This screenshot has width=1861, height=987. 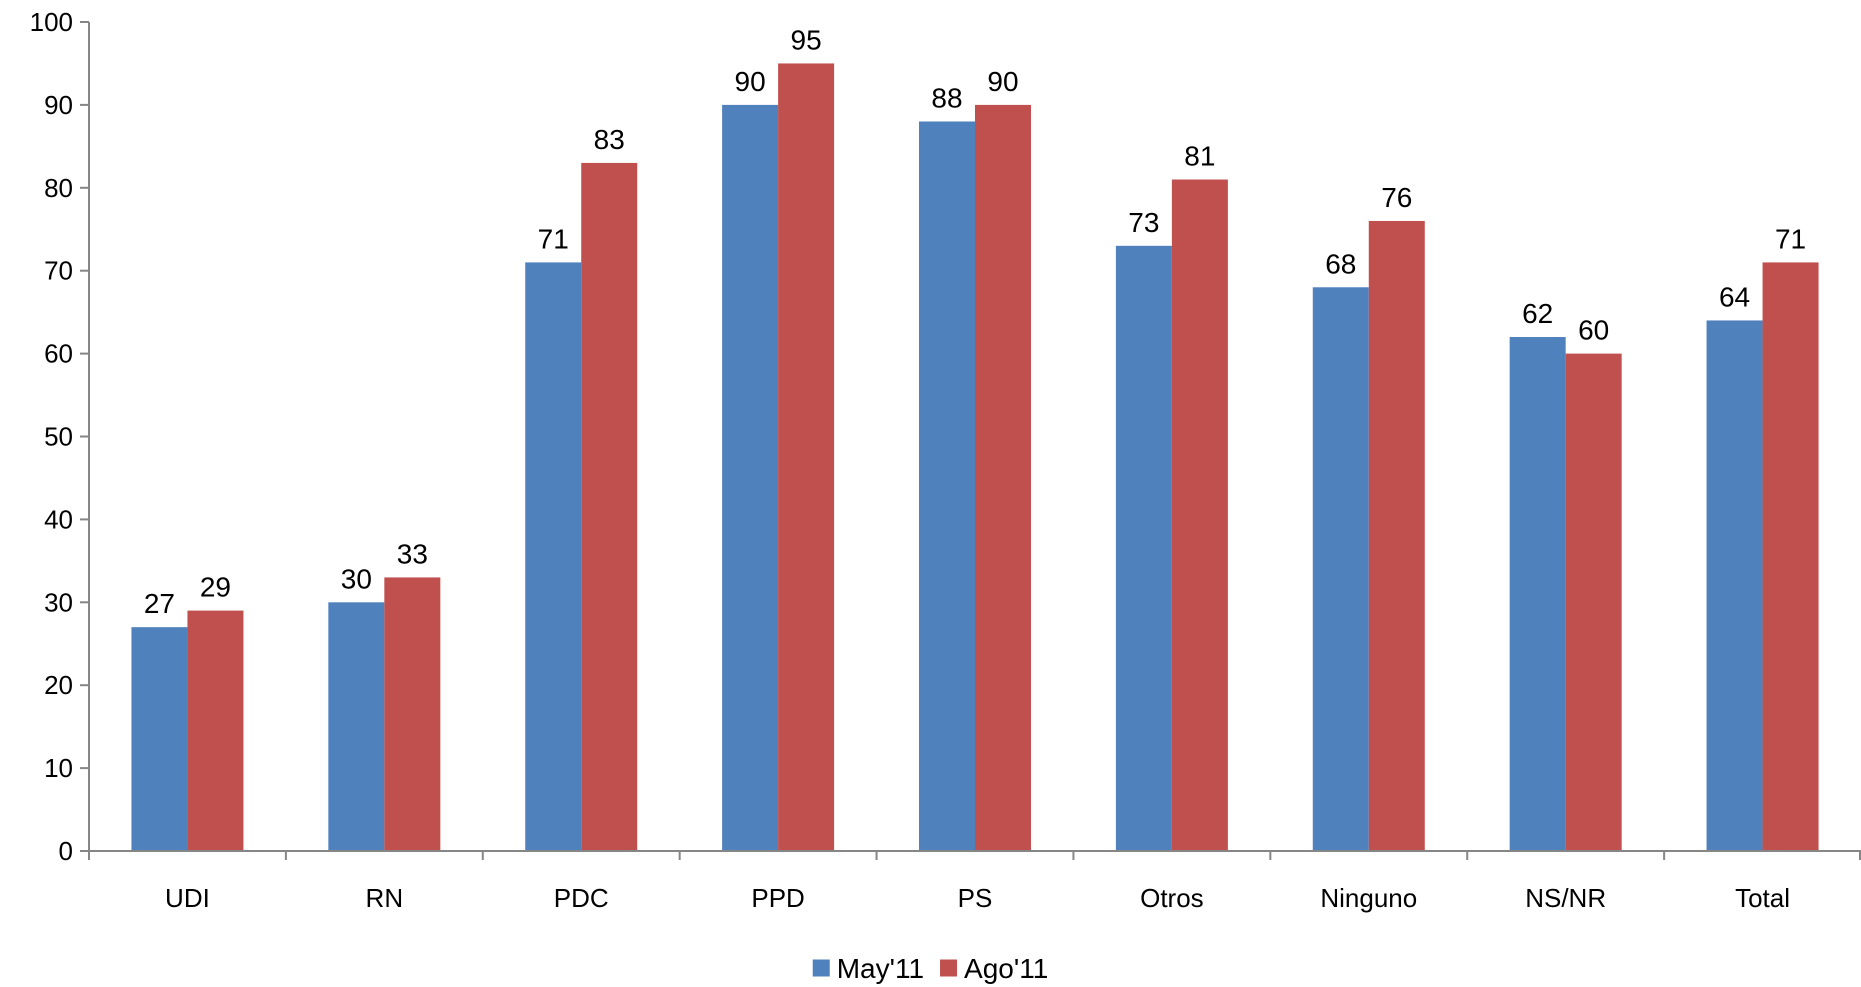 I want to click on data-label-1-8: 71, so click(x=1790, y=238).